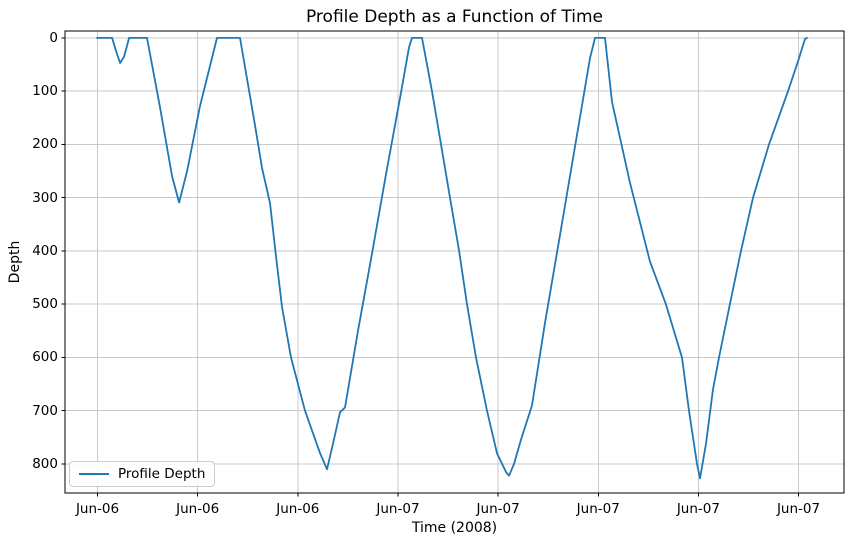 This screenshot has width=850, height=547. What do you see at coordinates (45, 410) in the screenshot?
I see `y-tick-label: 700` at bounding box center [45, 410].